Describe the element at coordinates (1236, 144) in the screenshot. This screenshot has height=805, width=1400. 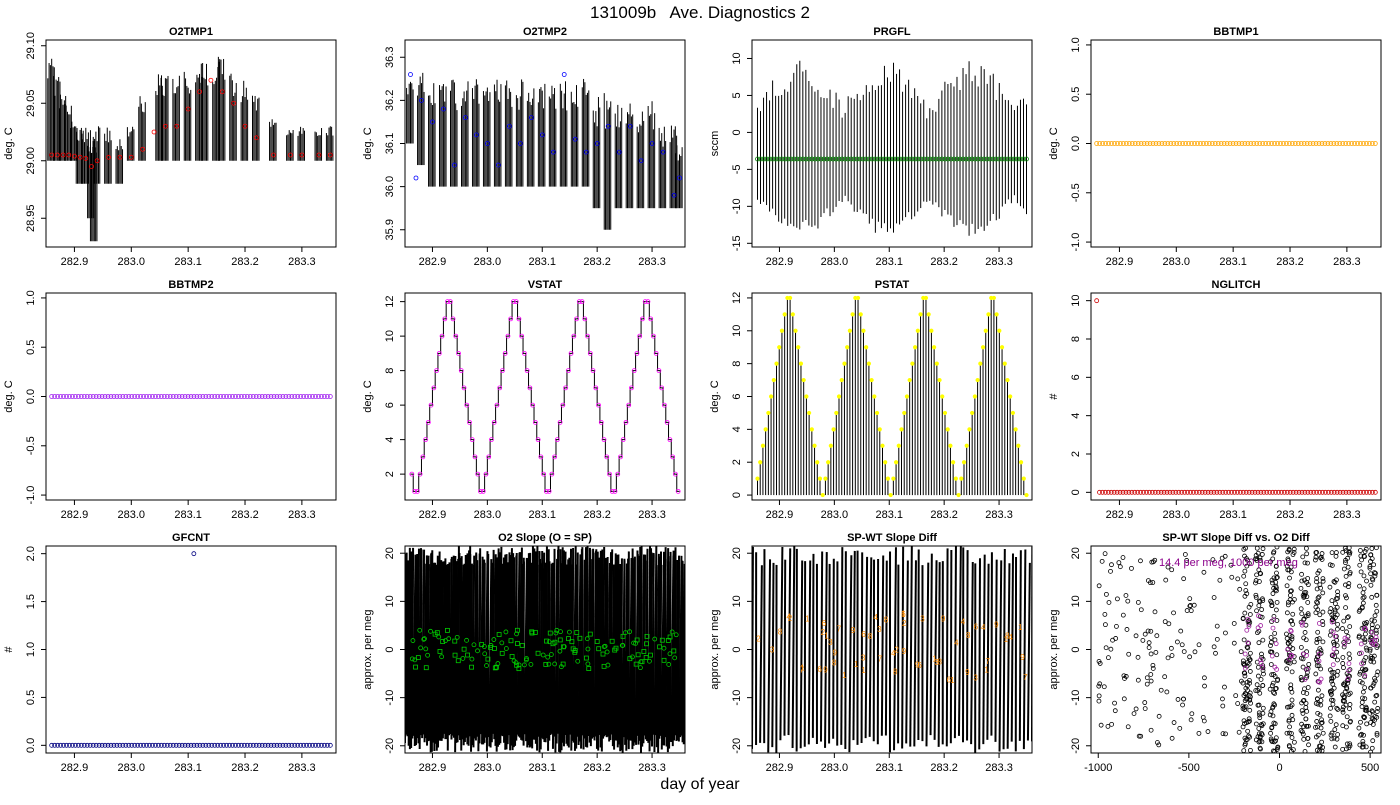
I see `plot-area-bbtmp1` at that location.